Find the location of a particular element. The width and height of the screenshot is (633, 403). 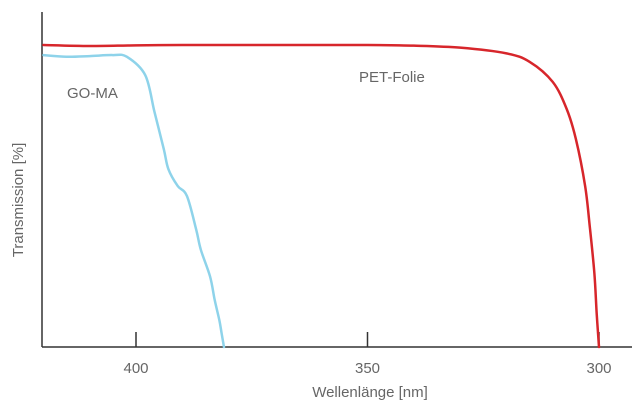

x-axis-label: Wellenlänge [nm] is located at coordinates (370, 392).